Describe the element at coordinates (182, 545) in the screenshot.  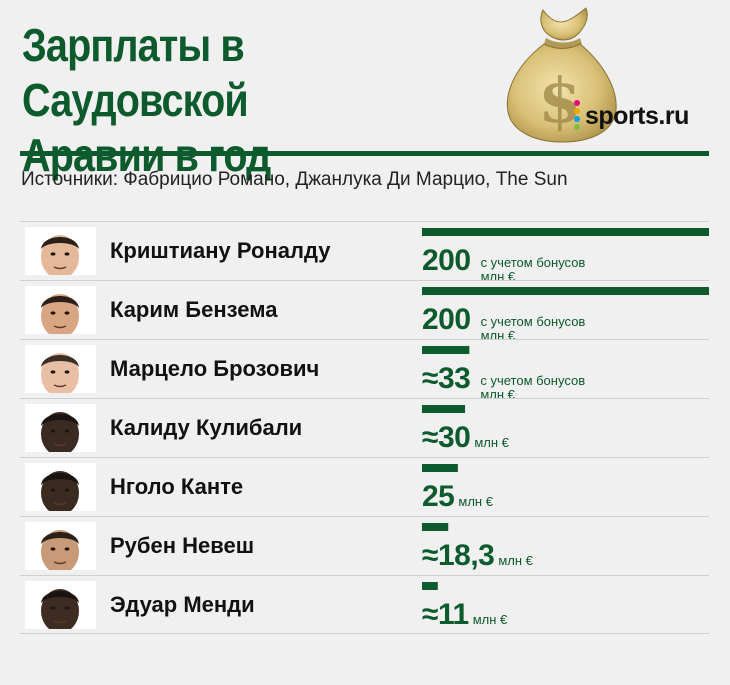
I see `player-name: Рубен Невеш` at that location.